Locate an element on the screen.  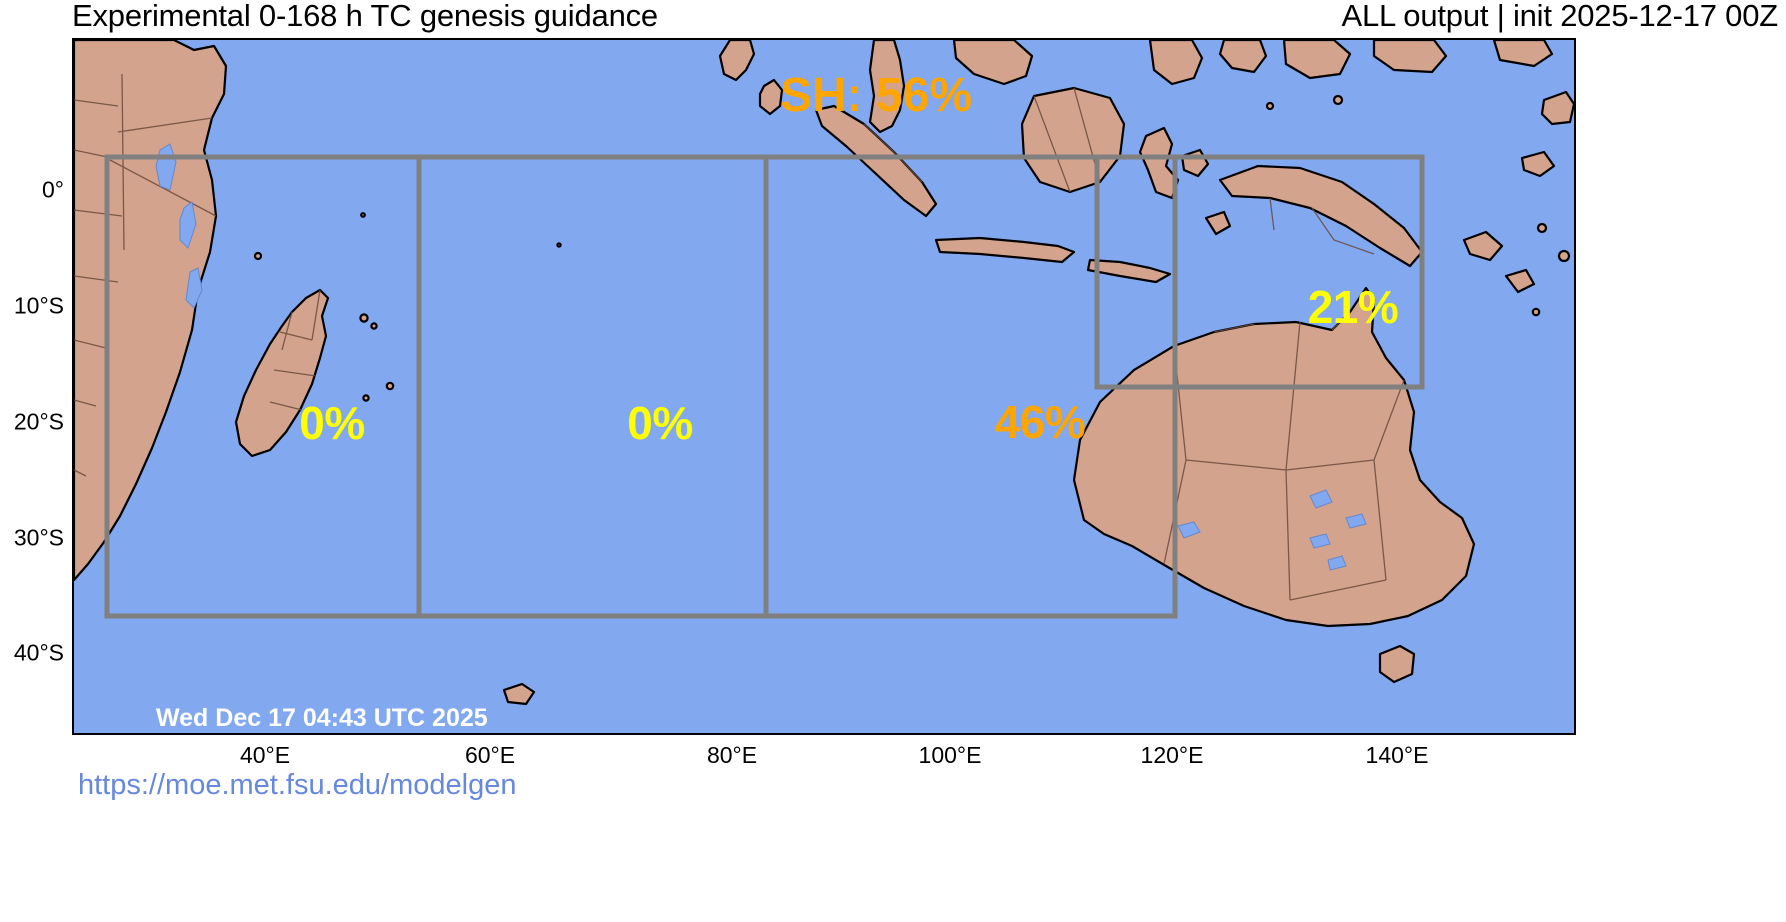
ytick-2: 20°S is located at coordinates (38, 421).